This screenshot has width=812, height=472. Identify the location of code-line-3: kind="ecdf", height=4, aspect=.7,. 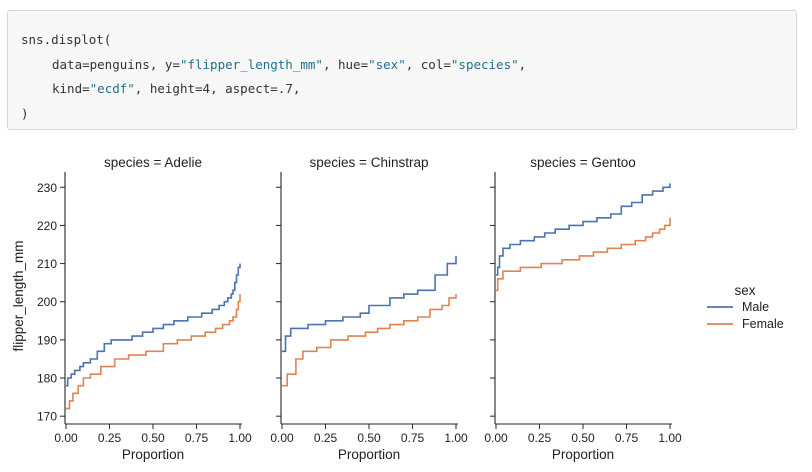
(176, 88).